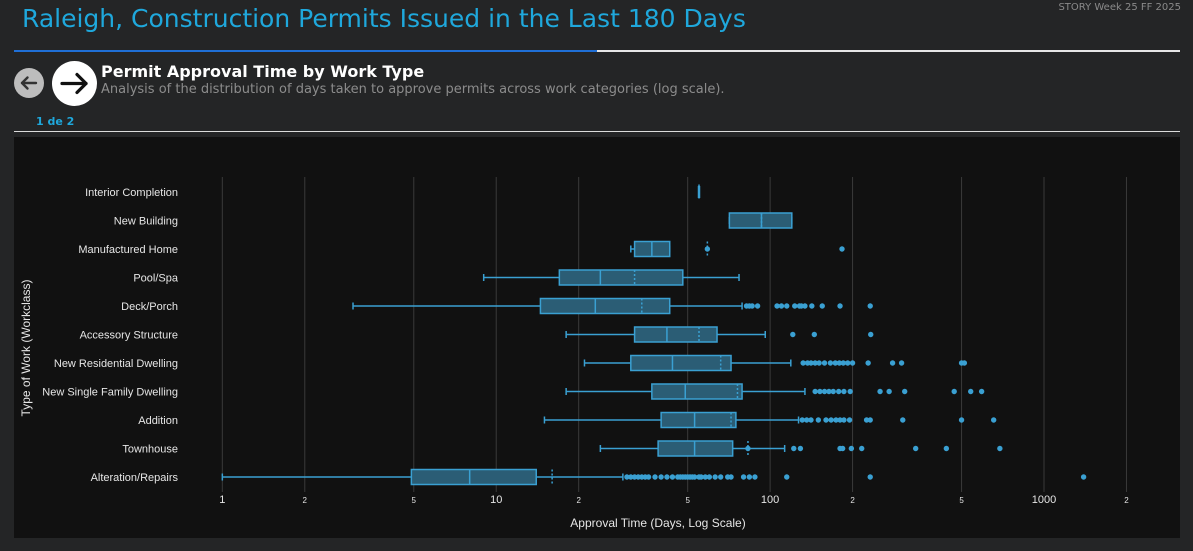 The height and width of the screenshot is (551, 1193). What do you see at coordinates (770, 420) in the screenshot?
I see `box-addition` at bounding box center [770, 420].